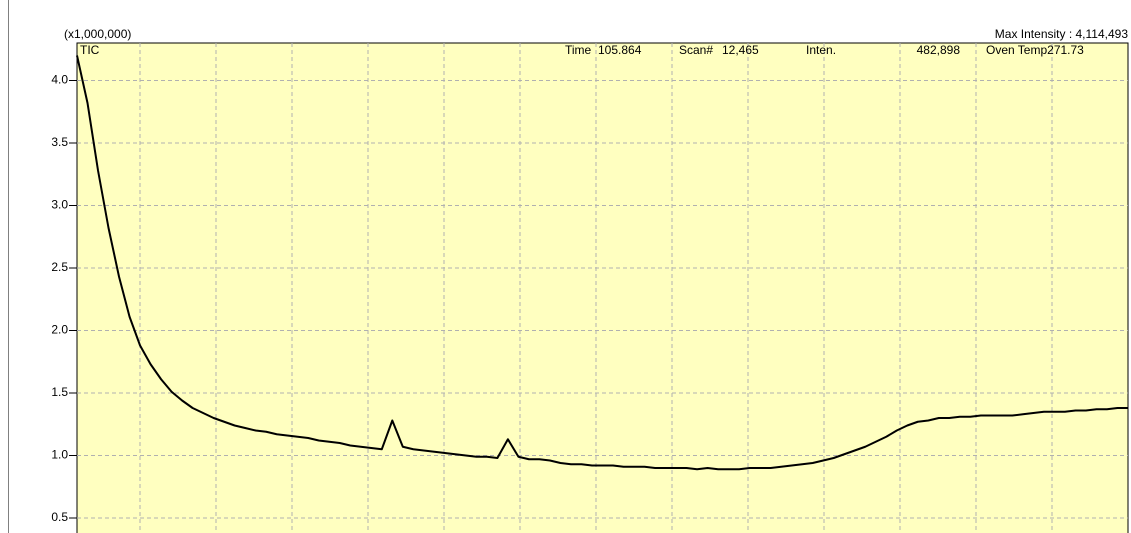  Describe the element at coordinates (59, 267) in the screenshot. I see `y-tick-label: 2.5` at that location.